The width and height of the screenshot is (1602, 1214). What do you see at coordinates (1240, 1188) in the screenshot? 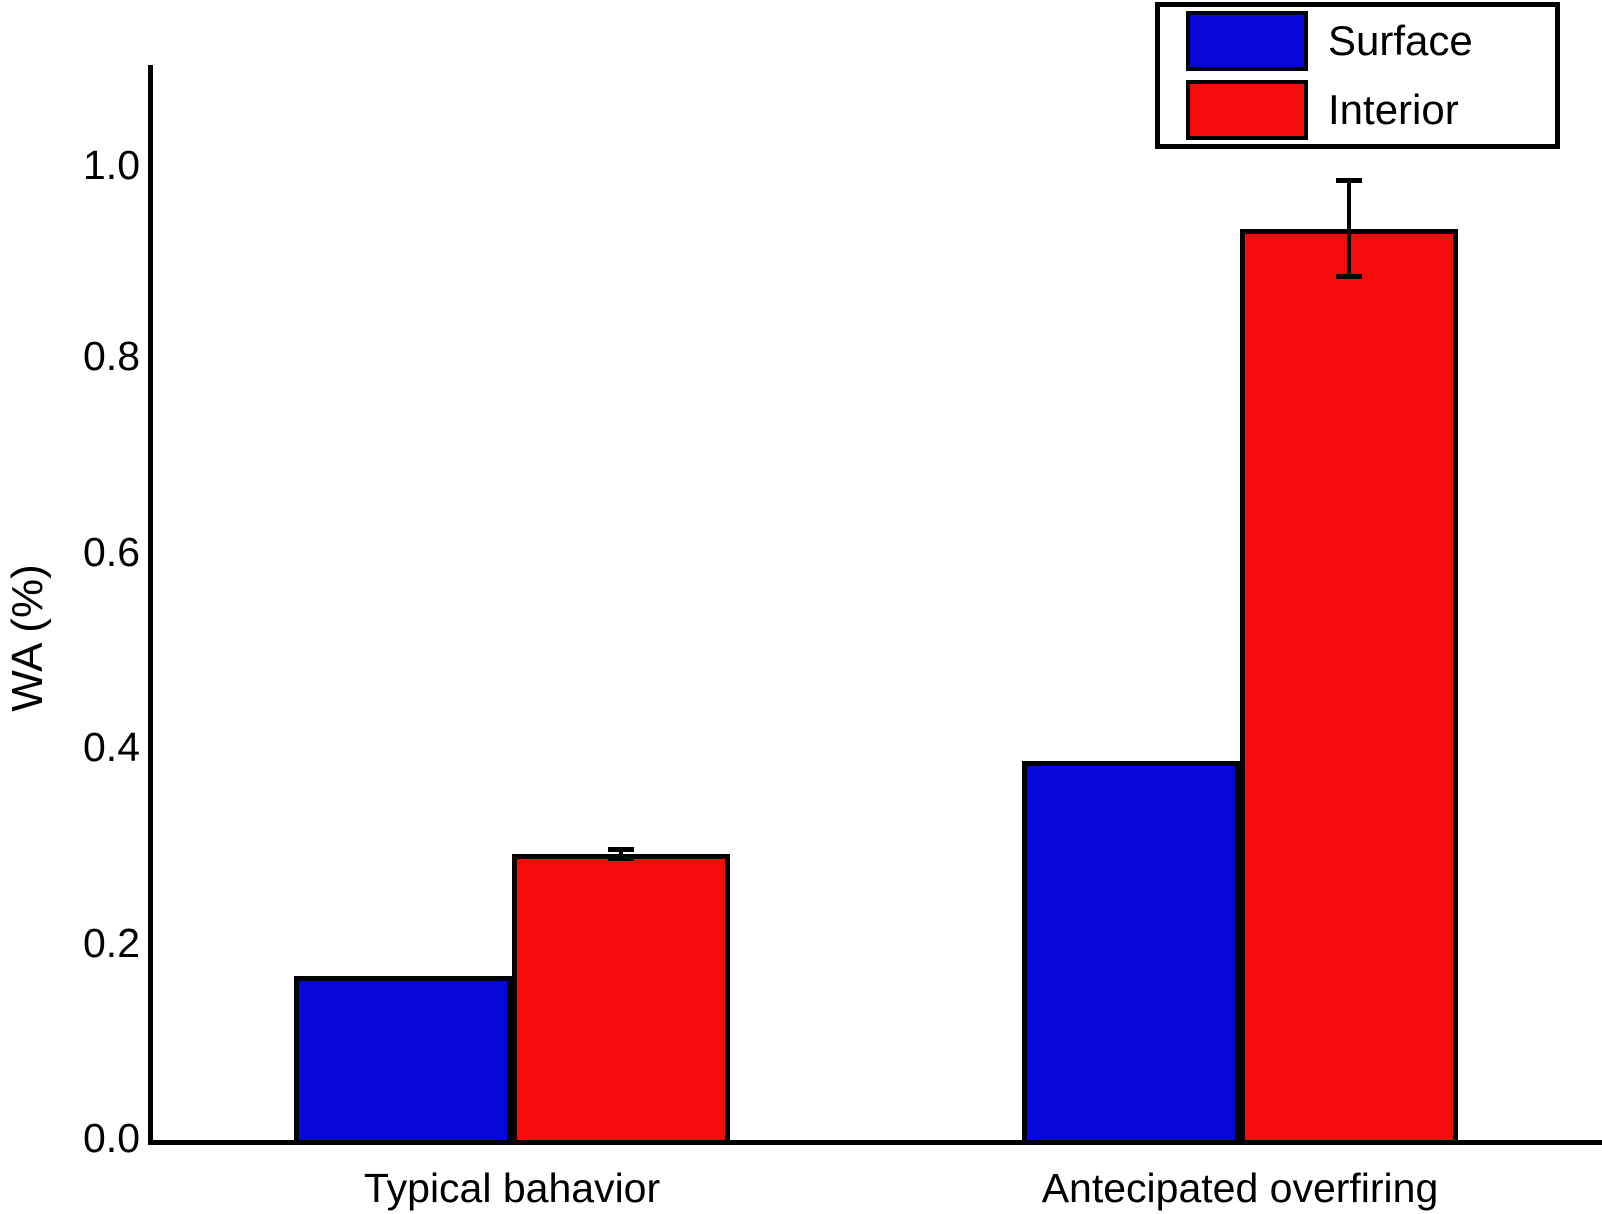
I see `category-label-antecipated-overfiring: Antecipated overfiring` at bounding box center [1240, 1188].